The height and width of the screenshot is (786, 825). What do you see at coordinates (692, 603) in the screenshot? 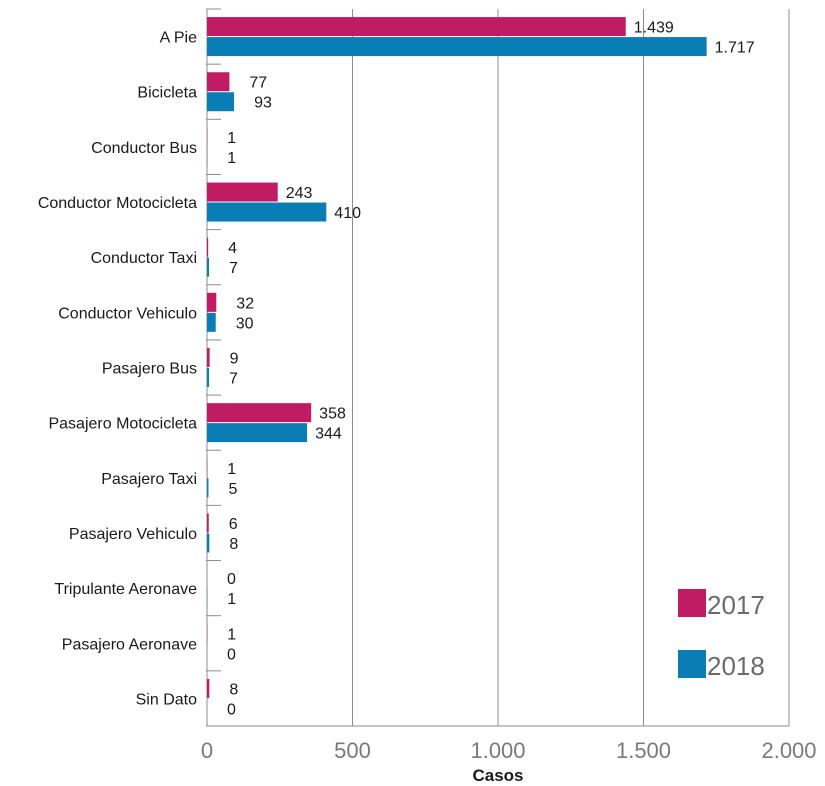
I see `legend-swatch-2017` at bounding box center [692, 603].